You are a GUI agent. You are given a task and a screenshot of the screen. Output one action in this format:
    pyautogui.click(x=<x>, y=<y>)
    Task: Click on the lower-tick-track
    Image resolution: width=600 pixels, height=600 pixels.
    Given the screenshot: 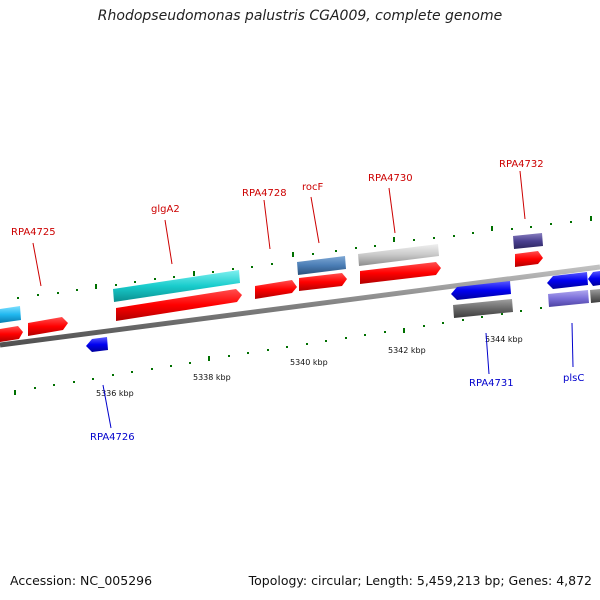 What is the action you would take?
    pyautogui.click(x=278, y=351)
    